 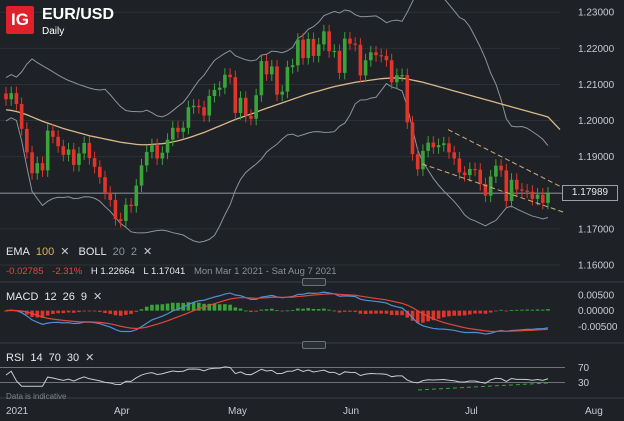 I want to click on price-tick-label: 1.20000, so click(x=596, y=121).